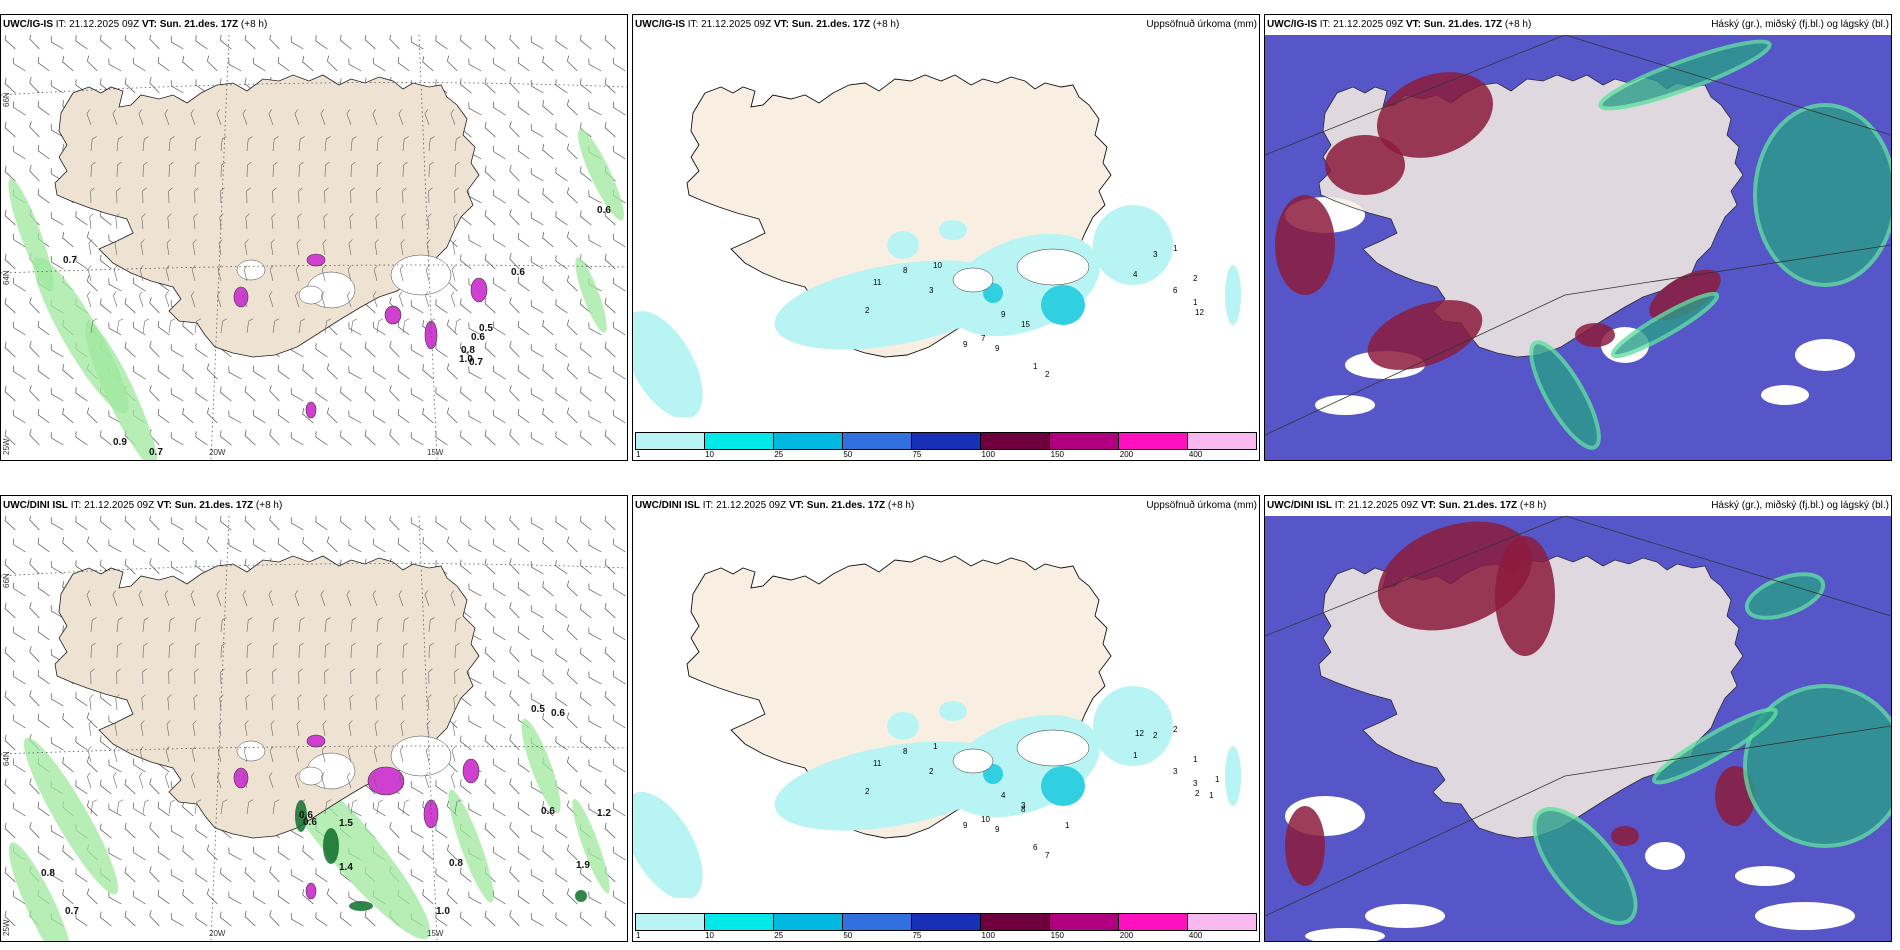 The image size is (1900, 950). I want to click on precip-value-label: 0.8, so click(48, 873).